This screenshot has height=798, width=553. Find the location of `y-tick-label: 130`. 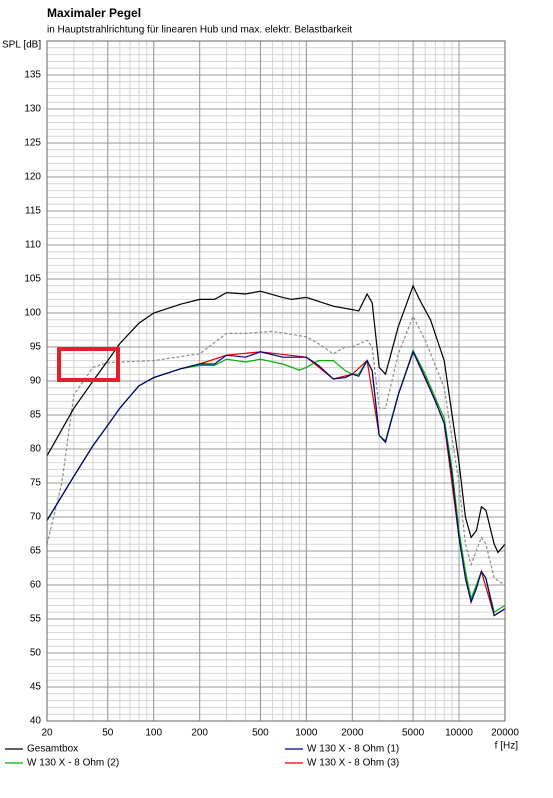

y-tick-label: 130 is located at coordinates (32, 109).